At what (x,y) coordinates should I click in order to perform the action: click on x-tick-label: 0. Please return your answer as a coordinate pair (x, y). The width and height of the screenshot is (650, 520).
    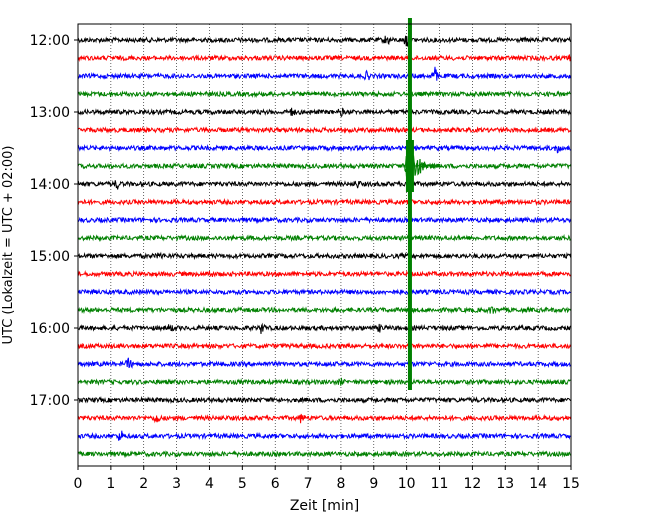
    Looking at the image, I should click on (78, 484).